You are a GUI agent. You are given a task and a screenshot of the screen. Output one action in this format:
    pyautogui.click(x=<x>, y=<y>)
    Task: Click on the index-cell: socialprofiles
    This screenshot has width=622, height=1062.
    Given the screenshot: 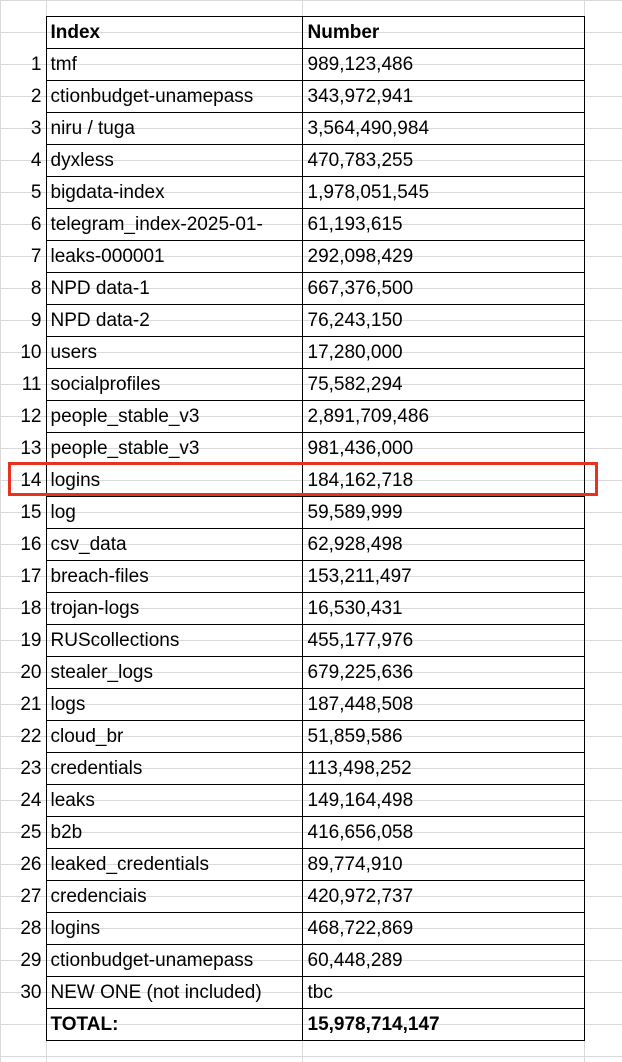 What is the action you would take?
    pyautogui.click(x=174, y=384)
    